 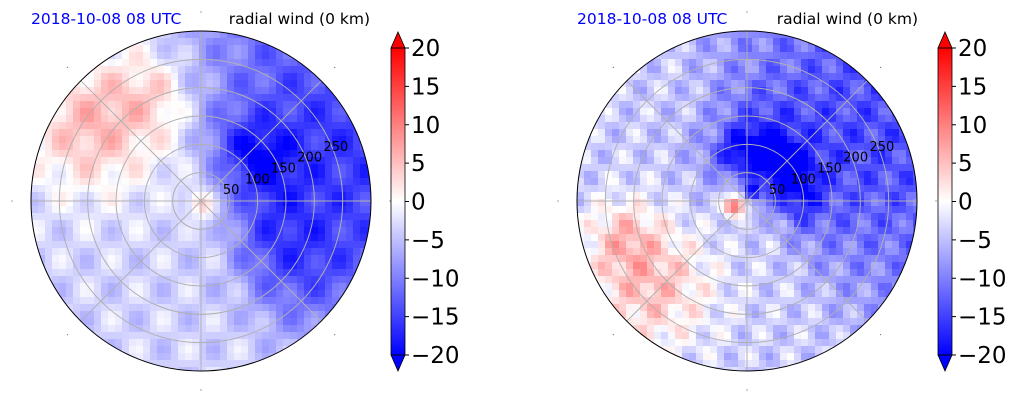 I want to click on colorbar-tick-label: 20, so click(x=972, y=49).